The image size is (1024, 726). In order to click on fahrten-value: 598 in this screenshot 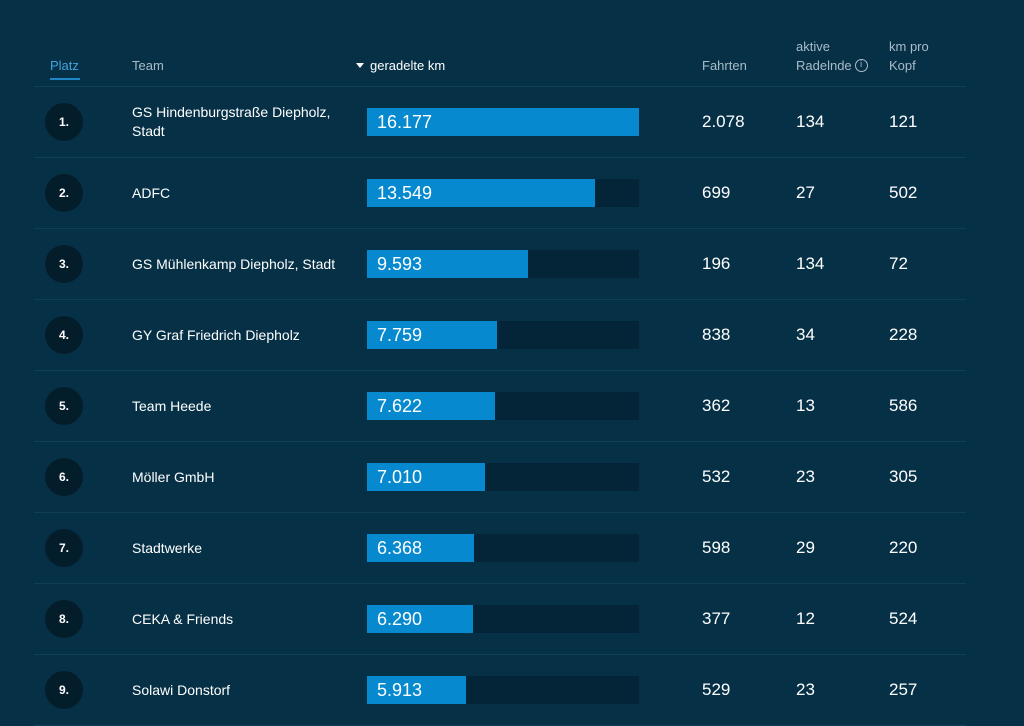, I will do `click(716, 547)`.